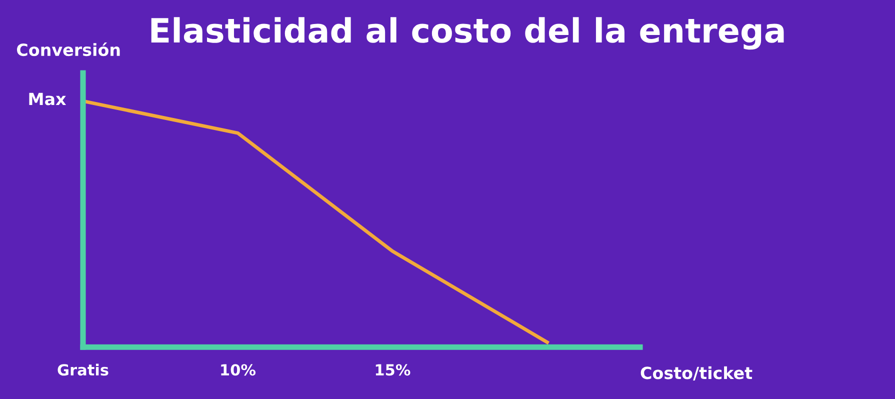 This screenshot has width=895, height=399. What do you see at coordinates (68, 49) in the screenshot?
I see `y-axis-title: Conversión` at bounding box center [68, 49].